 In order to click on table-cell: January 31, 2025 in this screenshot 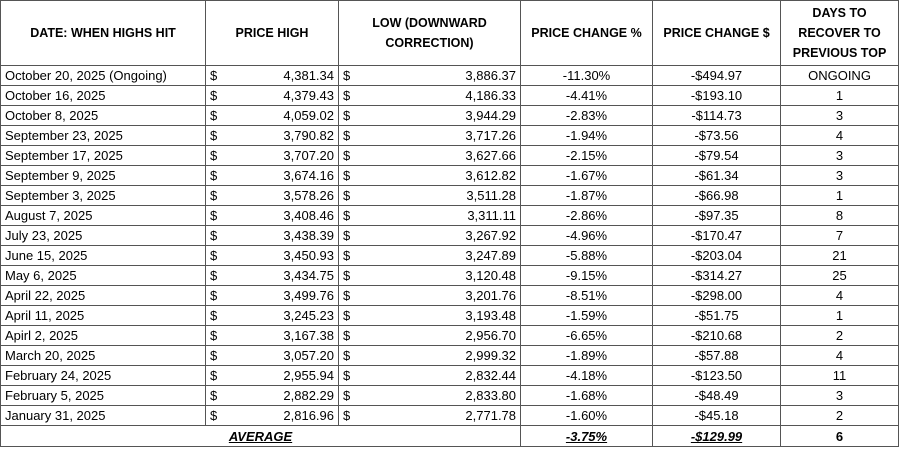, I will do `click(103, 415)`.